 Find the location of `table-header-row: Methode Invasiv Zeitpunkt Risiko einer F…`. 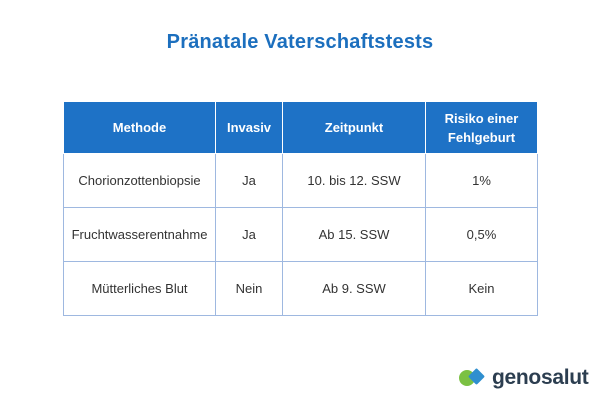

table-header-row: Methode Invasiv Zeitpunkt Risiko einer F… is located at coordinates (300, 127).